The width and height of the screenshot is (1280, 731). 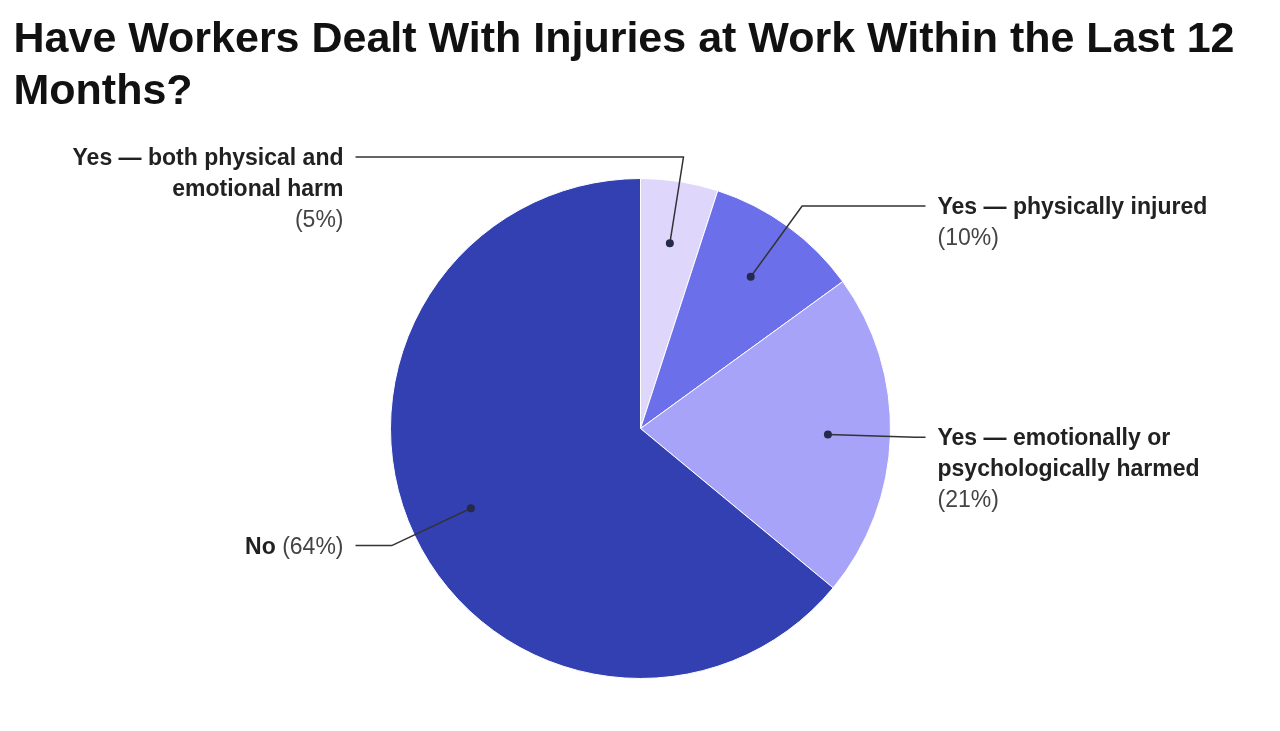 I want to click on data-label: (64%), so click(x=313, y=545).